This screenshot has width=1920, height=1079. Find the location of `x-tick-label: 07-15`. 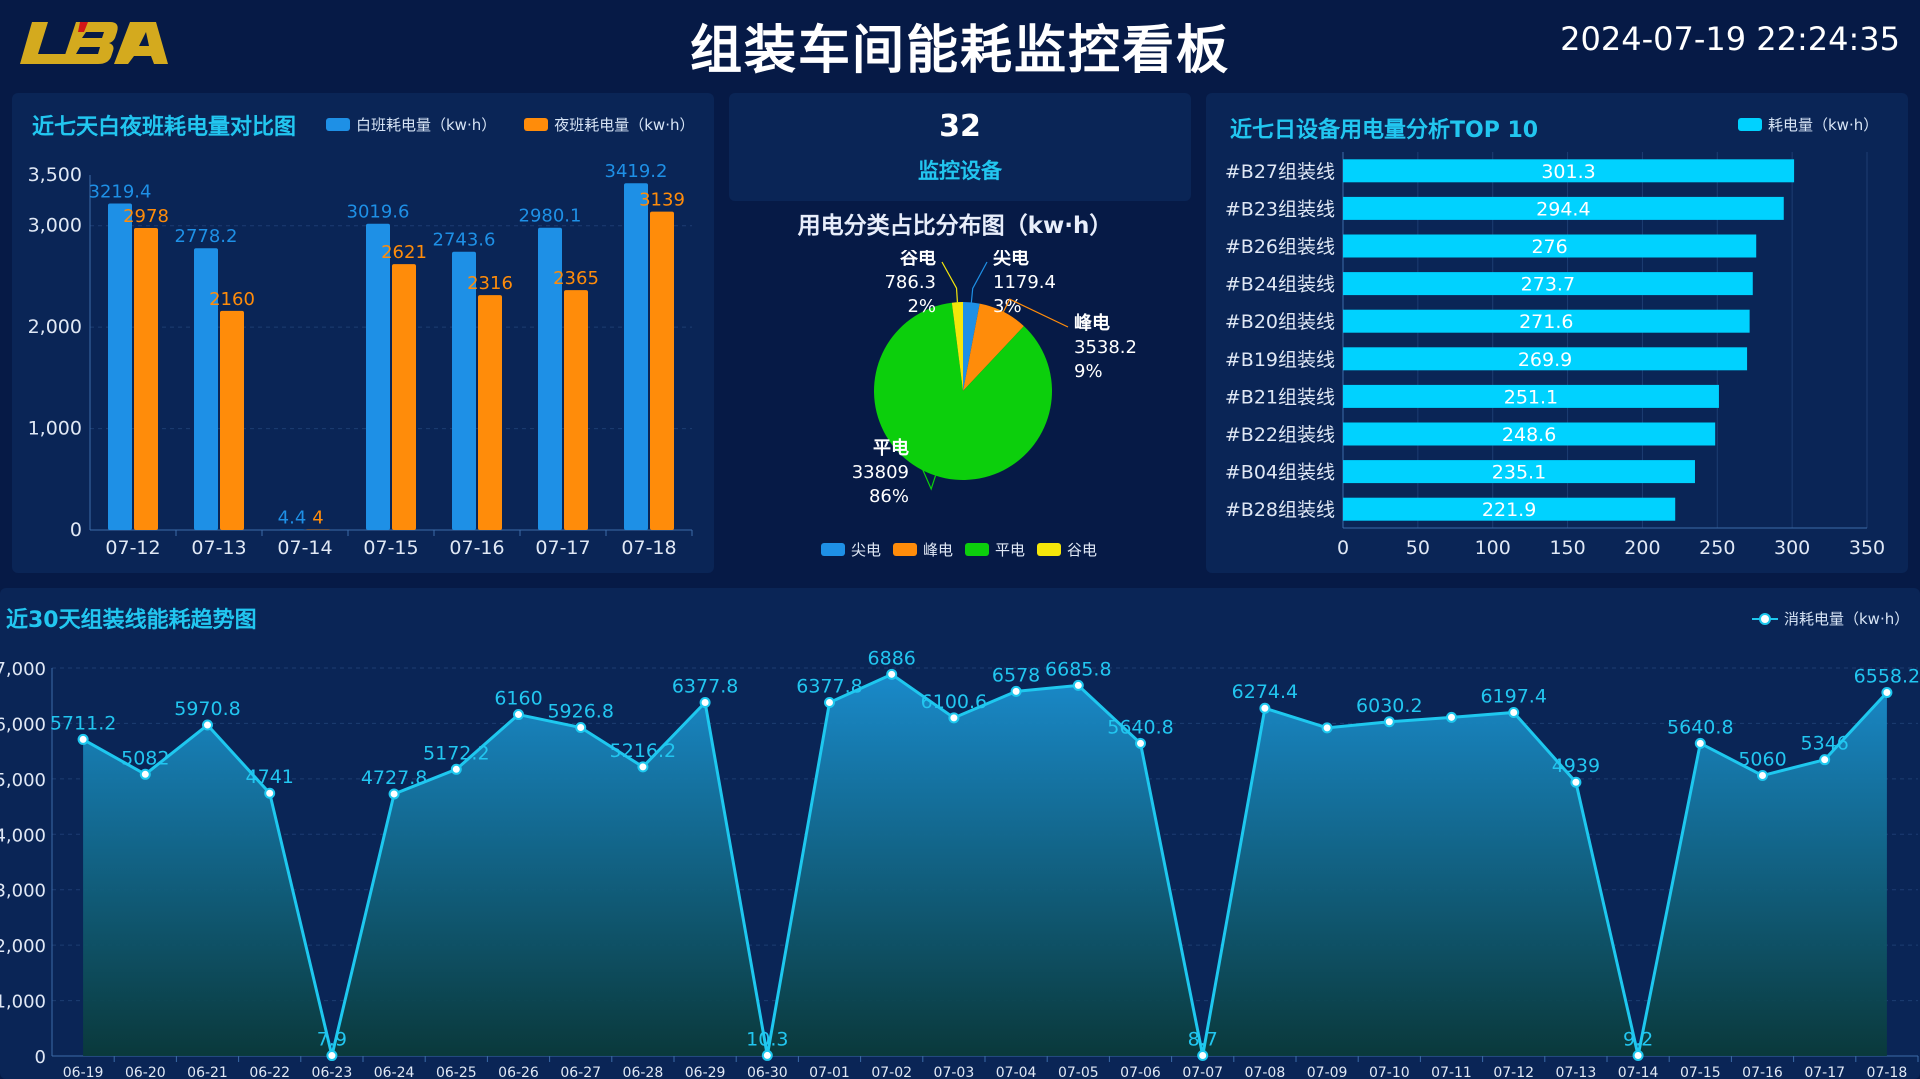

x-tick-label: 07-15 is located at coordinates (390, 548).